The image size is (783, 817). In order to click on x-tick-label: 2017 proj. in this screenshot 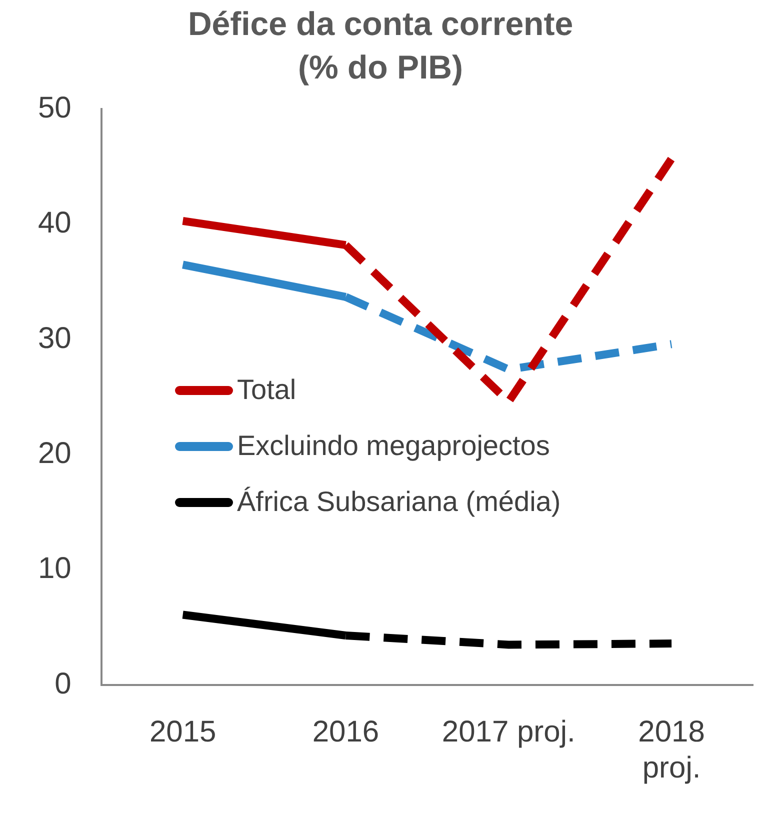, I will do `click(509, 731)`.